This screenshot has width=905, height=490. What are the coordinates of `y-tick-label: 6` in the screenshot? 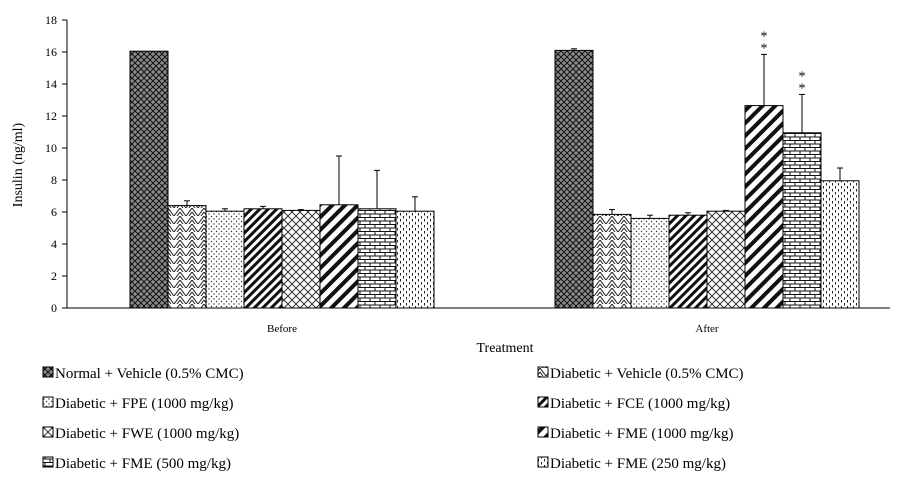 It's located at (54, 212).